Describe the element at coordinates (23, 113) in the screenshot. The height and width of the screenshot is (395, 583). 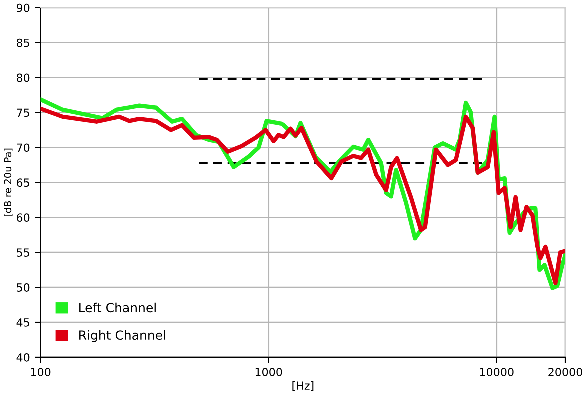
I see `y-tick-label: 75` at that location.